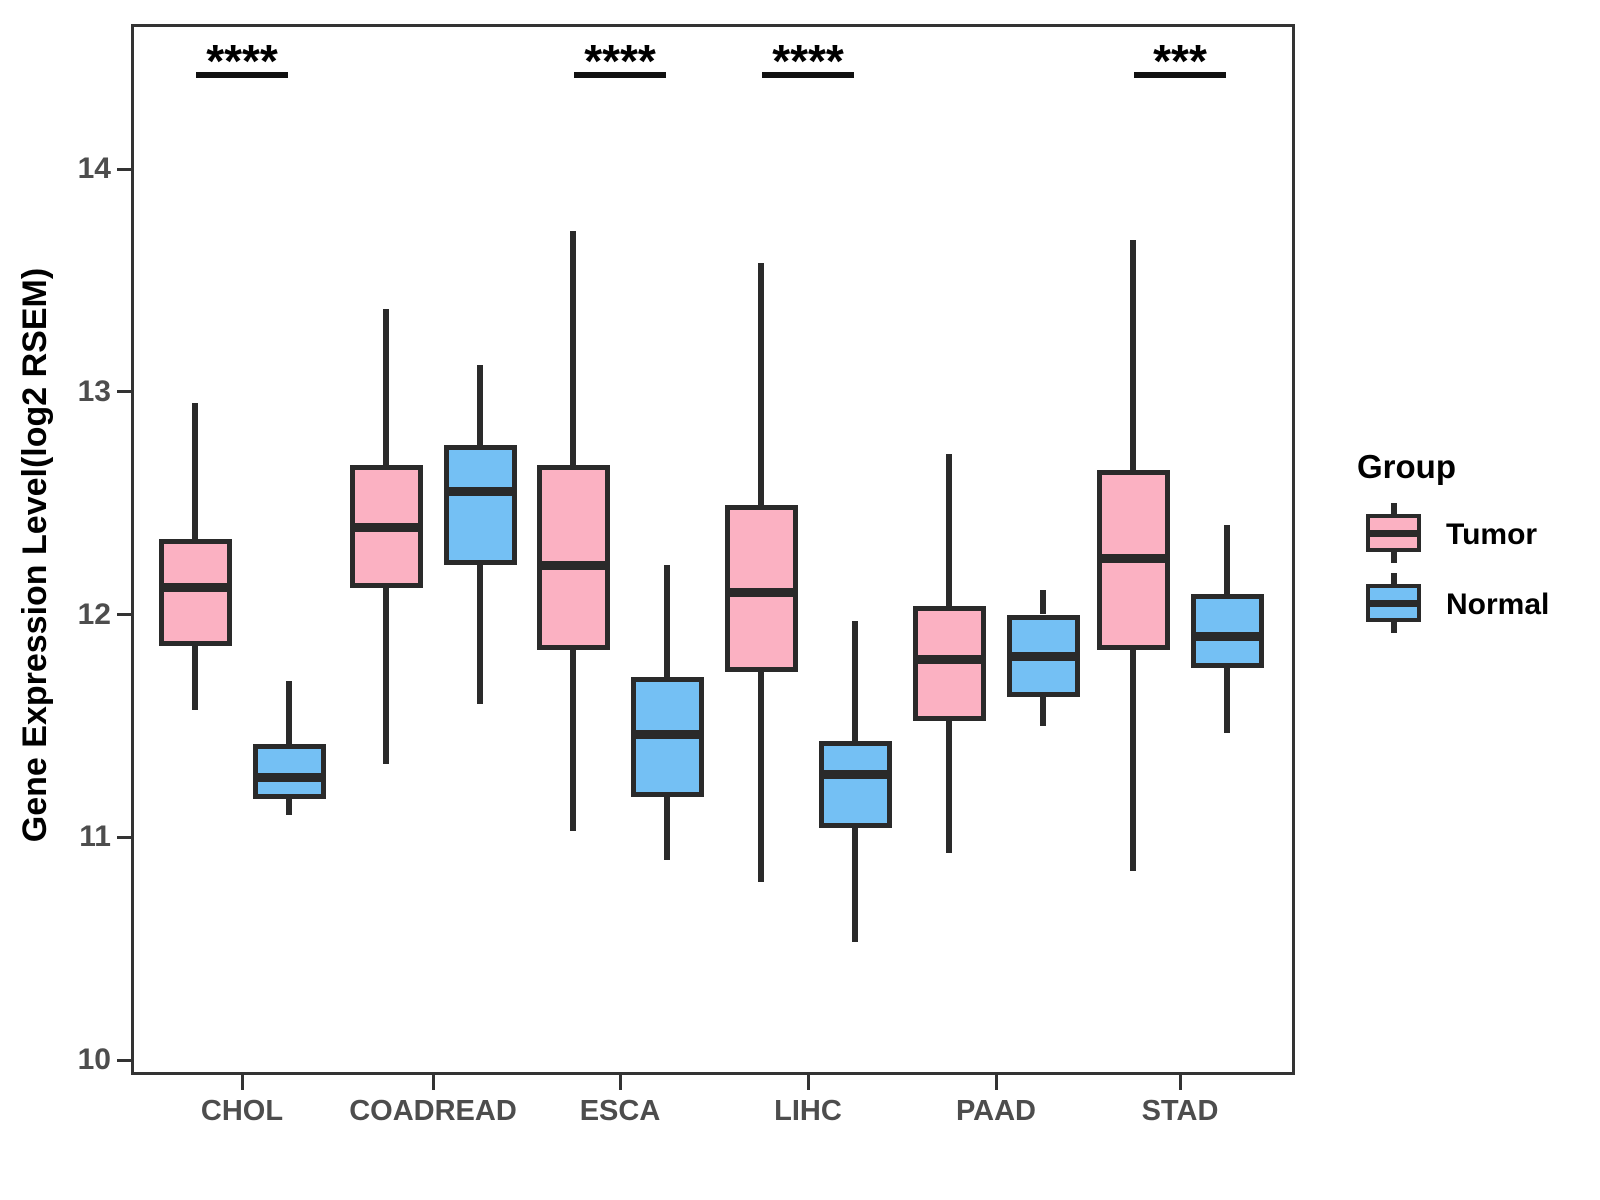 This screenshot has width=1600, height=1200. What do you see at coordinates (667, 621) in the screenshot?
I see `whisker-upper-normal-esca` at bounding box center [667, 621].